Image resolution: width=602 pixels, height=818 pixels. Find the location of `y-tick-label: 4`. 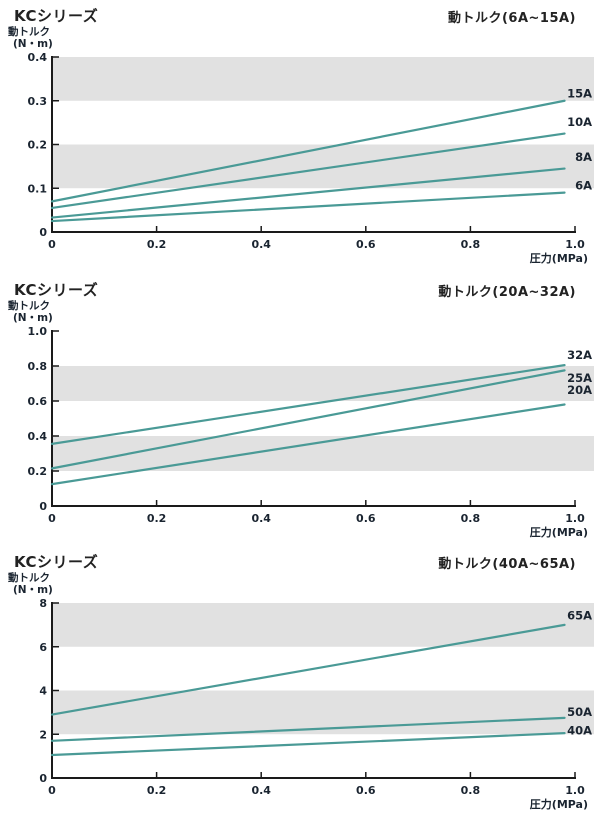

y-tick-label: 4 is located at coordinates (43, 691).